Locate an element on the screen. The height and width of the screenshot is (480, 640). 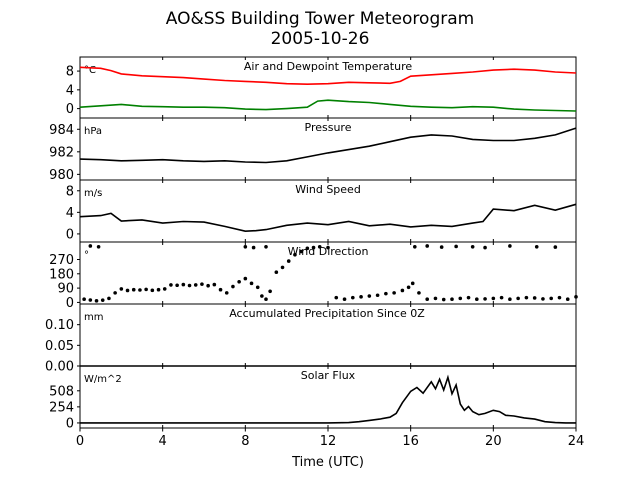
panel-unit: ° is located at coordinates (86, 255).